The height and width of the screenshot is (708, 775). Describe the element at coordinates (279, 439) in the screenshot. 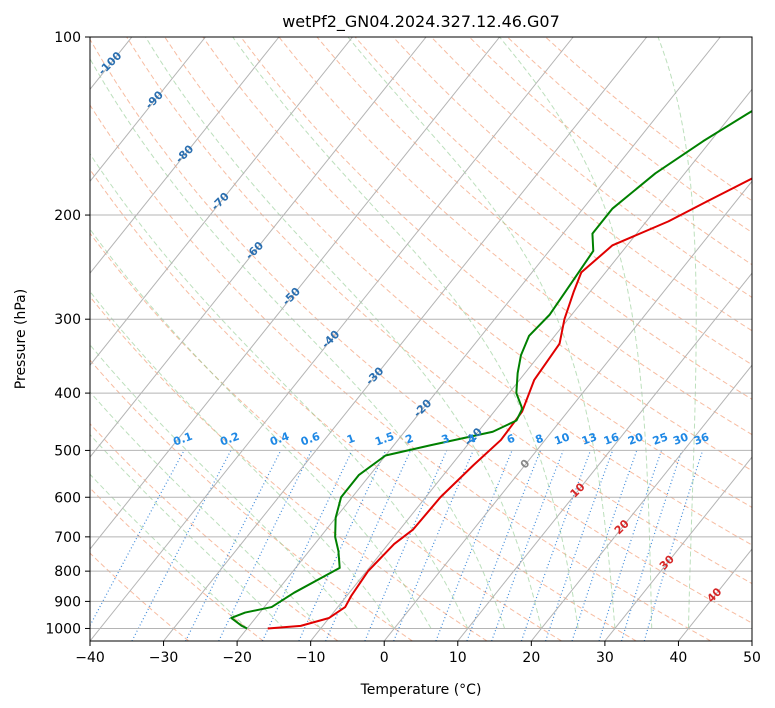

I see `mixing-ratio-label: 0.4` at that location.